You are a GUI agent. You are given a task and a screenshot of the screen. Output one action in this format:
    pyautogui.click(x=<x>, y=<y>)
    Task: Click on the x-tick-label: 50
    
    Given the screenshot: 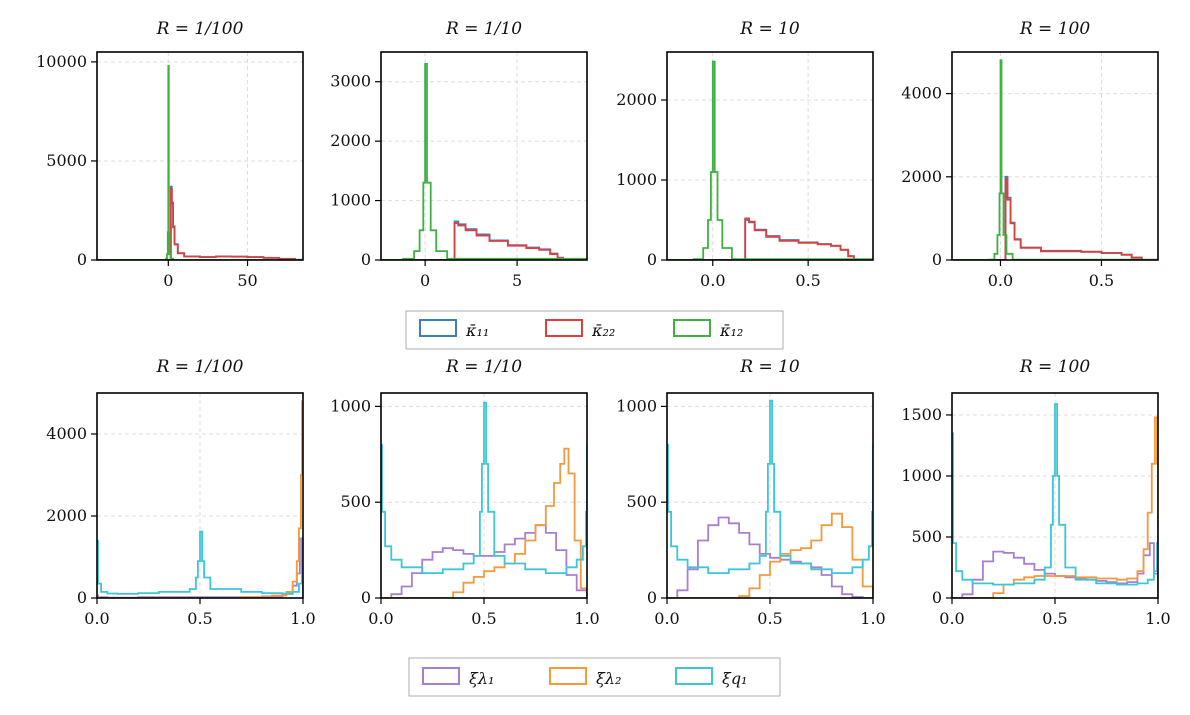 What is the action you would take?
    pyautogui.click(x=247, y=280)
    